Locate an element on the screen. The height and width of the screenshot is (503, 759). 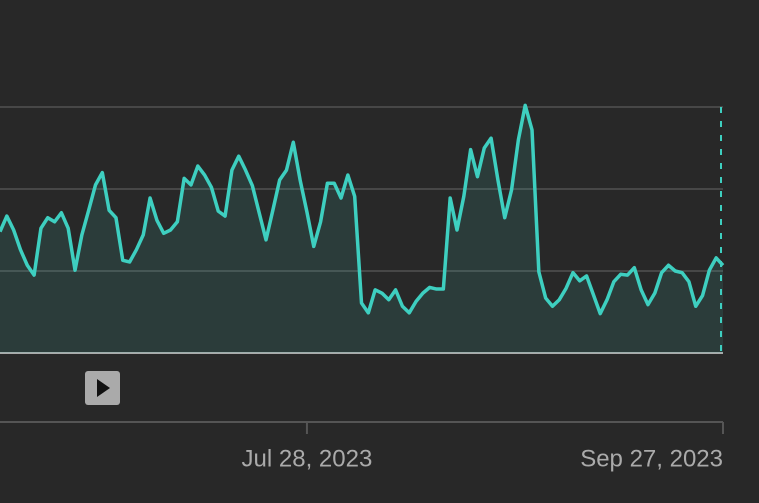
play-button is located at coordinates (102, 388).